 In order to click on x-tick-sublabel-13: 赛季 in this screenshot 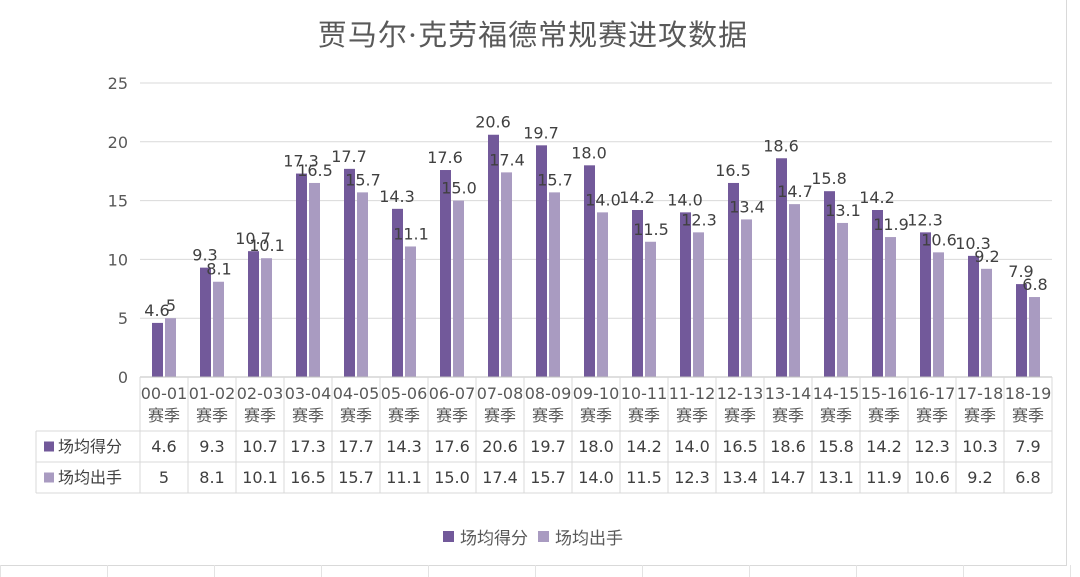, I will do `click(788, 415)`.